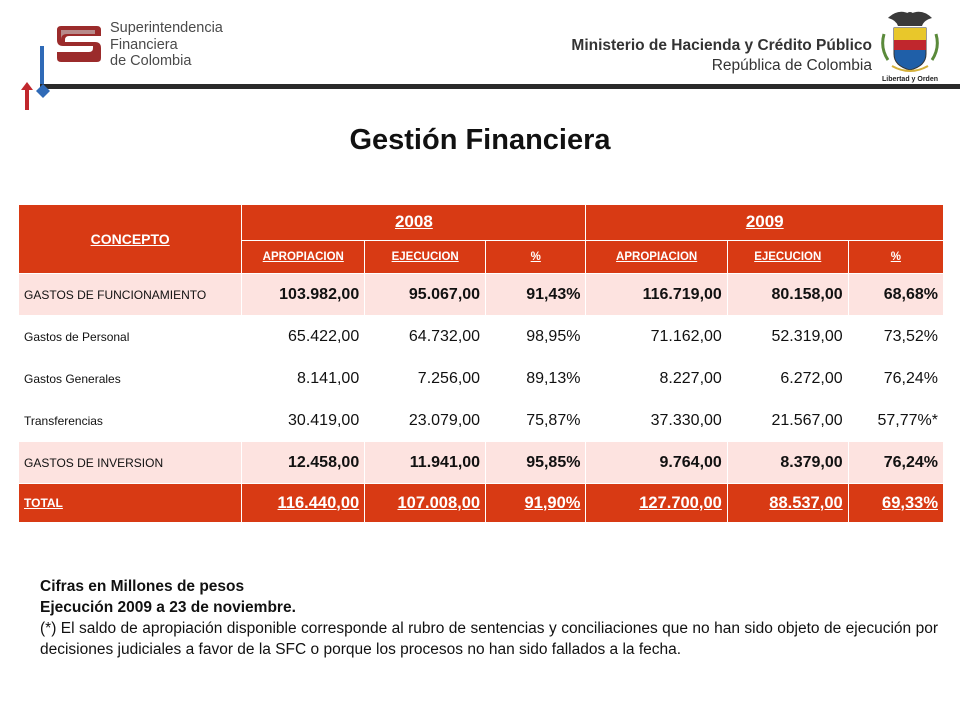 The image size is (960, 720). What do you see at coordinates (130, 420) in the screenshot?
I see `row-label: Transferencias` at bounding box center [130, 420].